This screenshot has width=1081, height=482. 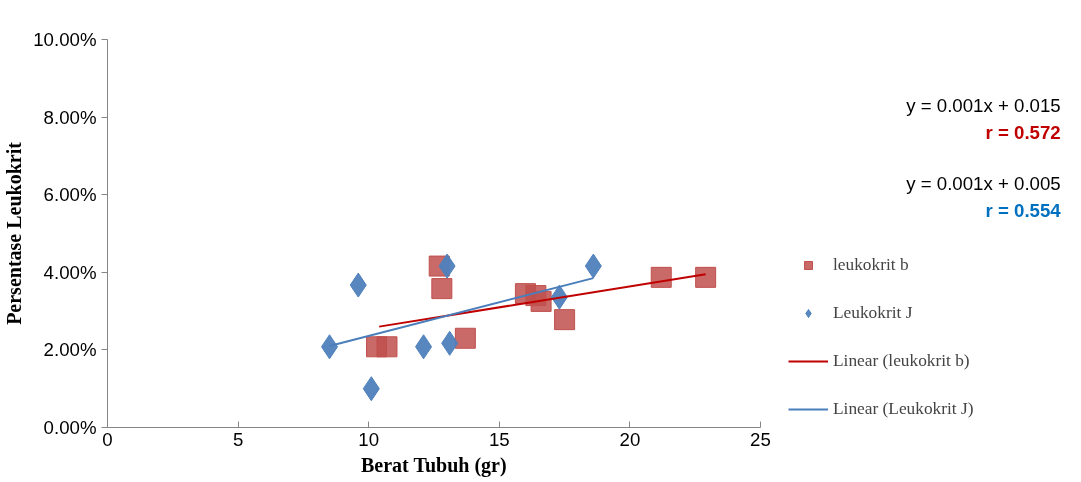 I want to click on text: r = 0.554, so click(x=1023, y=210).